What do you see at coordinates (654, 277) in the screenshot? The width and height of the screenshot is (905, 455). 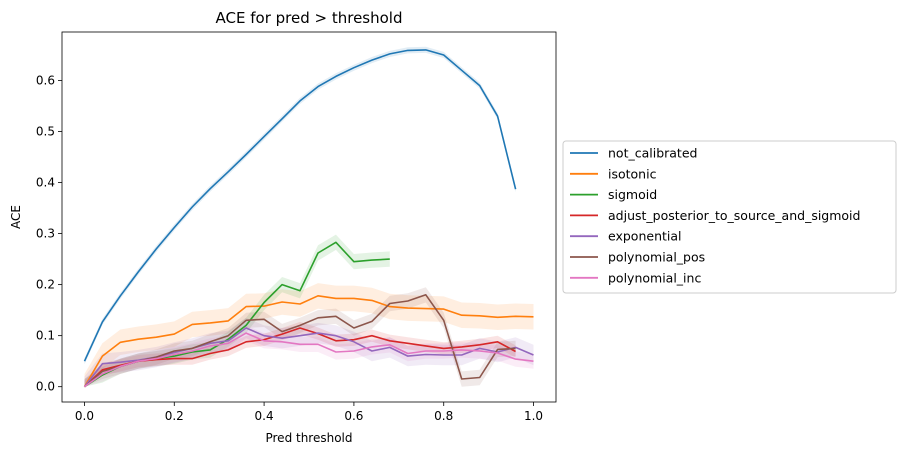 I see `legend-label-polynomial_inc: polynomial_inc` at bounding box center [654, 277].